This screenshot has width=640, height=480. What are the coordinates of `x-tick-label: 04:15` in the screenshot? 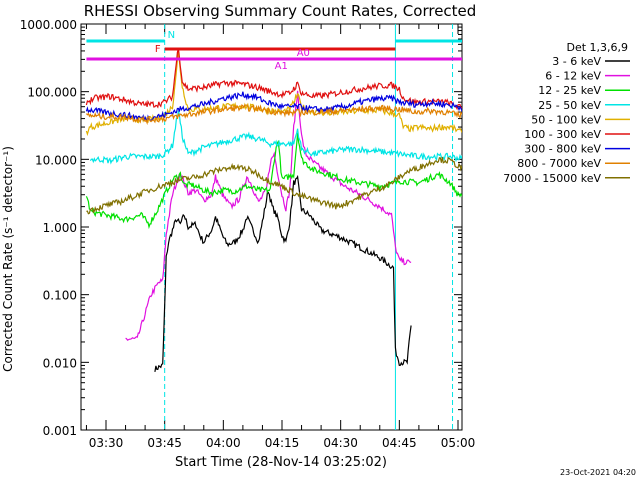 It's located at (282, 443).